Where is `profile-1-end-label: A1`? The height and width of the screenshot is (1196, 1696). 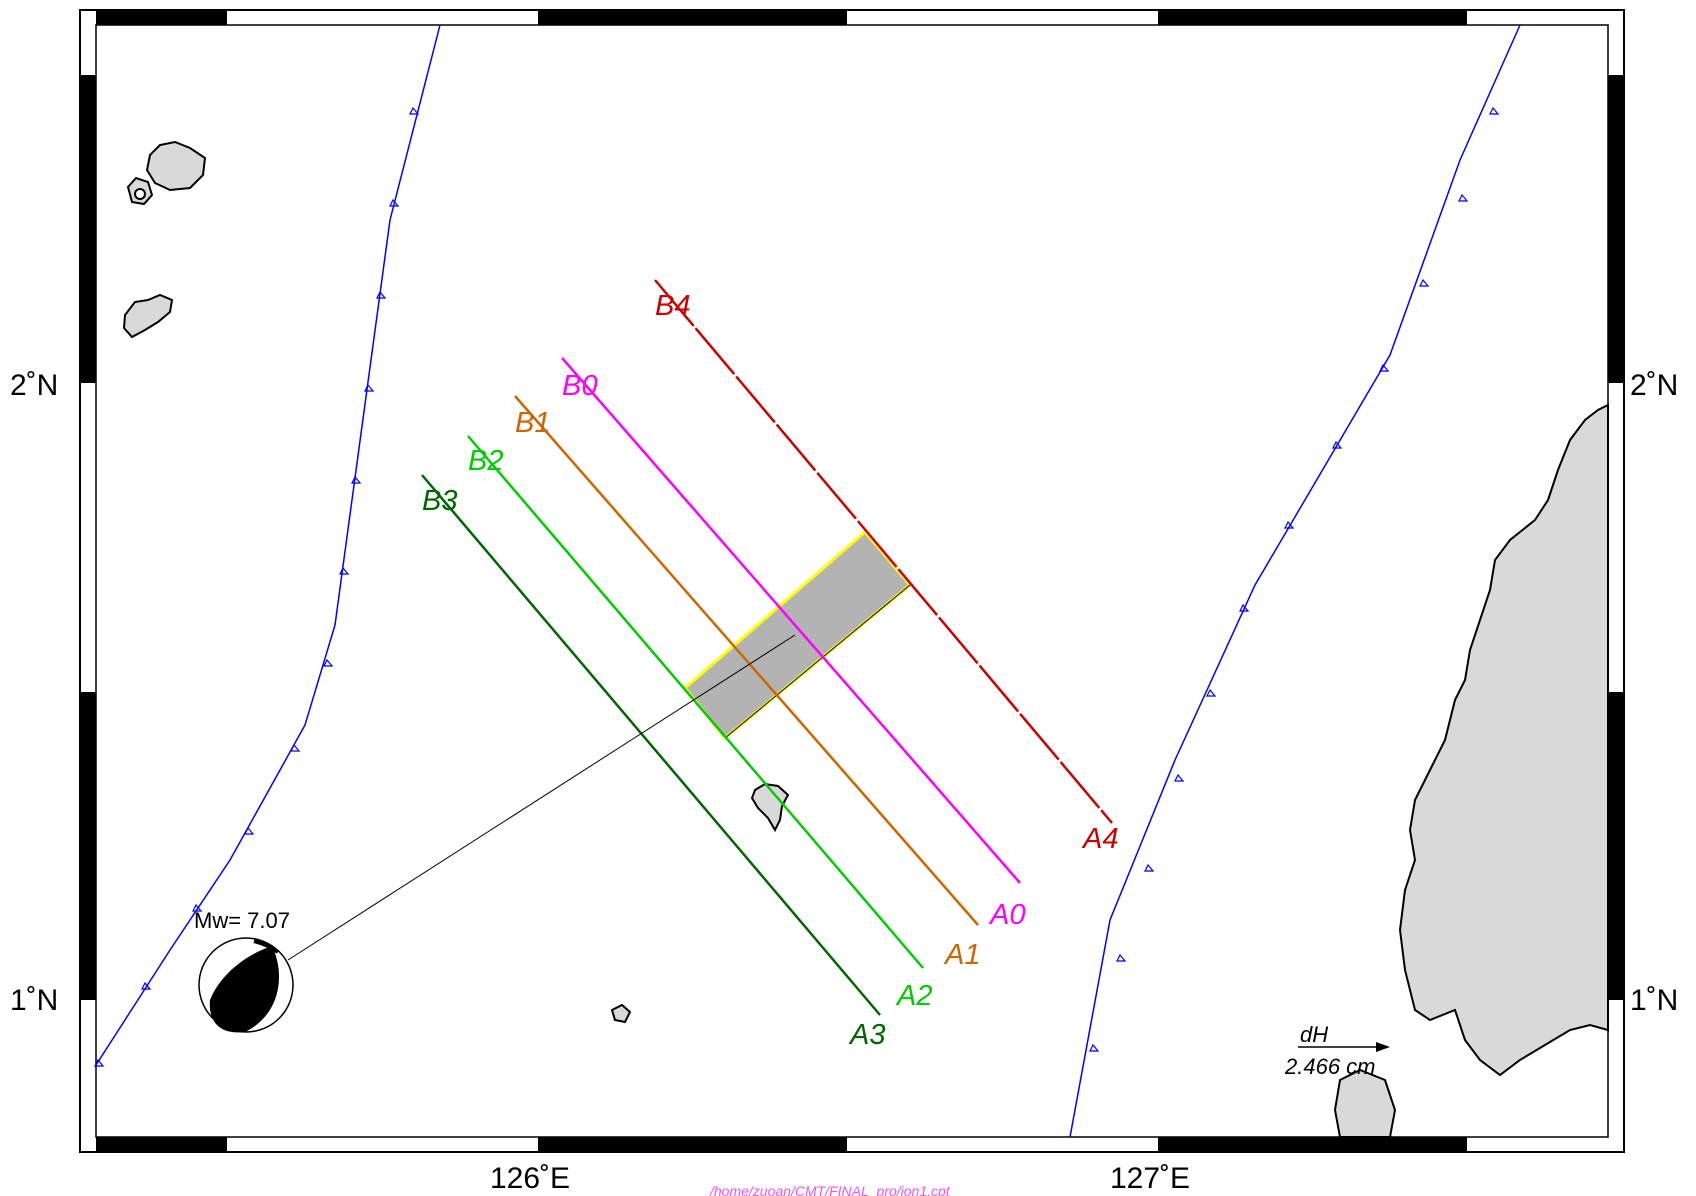
profile-1-end-label: A1 is located at coordinates (961, 955).